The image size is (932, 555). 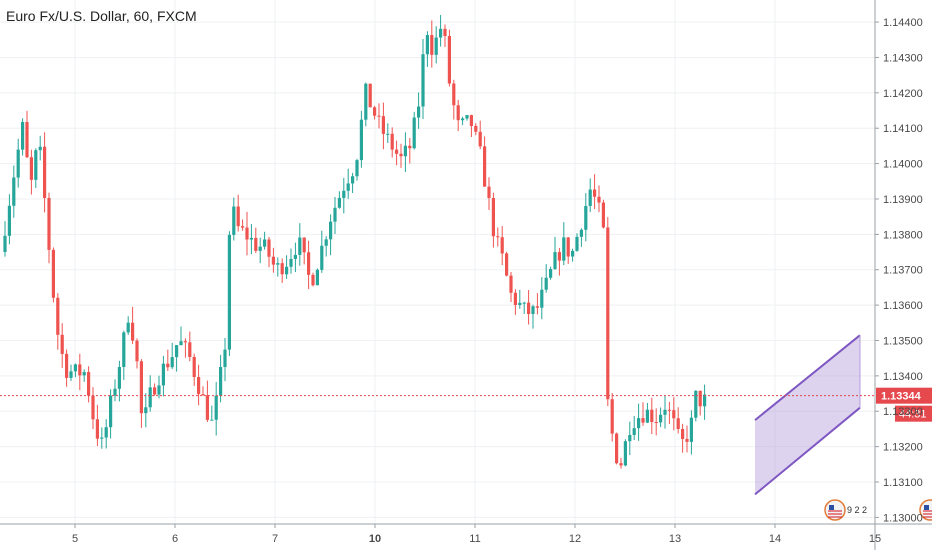 What do you see at coordinates (845, 510) in the screenshot?
I see `event-marker: 9 2 2` at bounding box center [845, 510].